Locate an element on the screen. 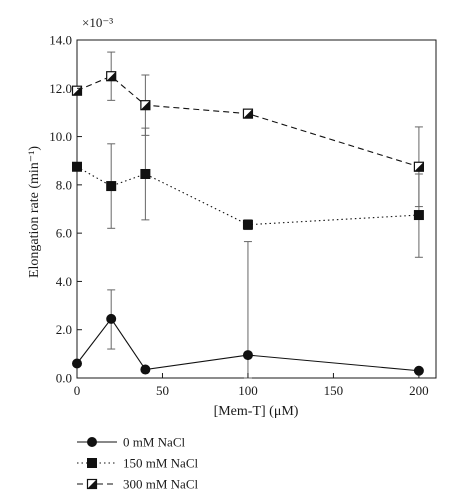 The height and width of the screenshot is (500, 464). y-tick-label: 12.0 is located at coordinates (60, 88).